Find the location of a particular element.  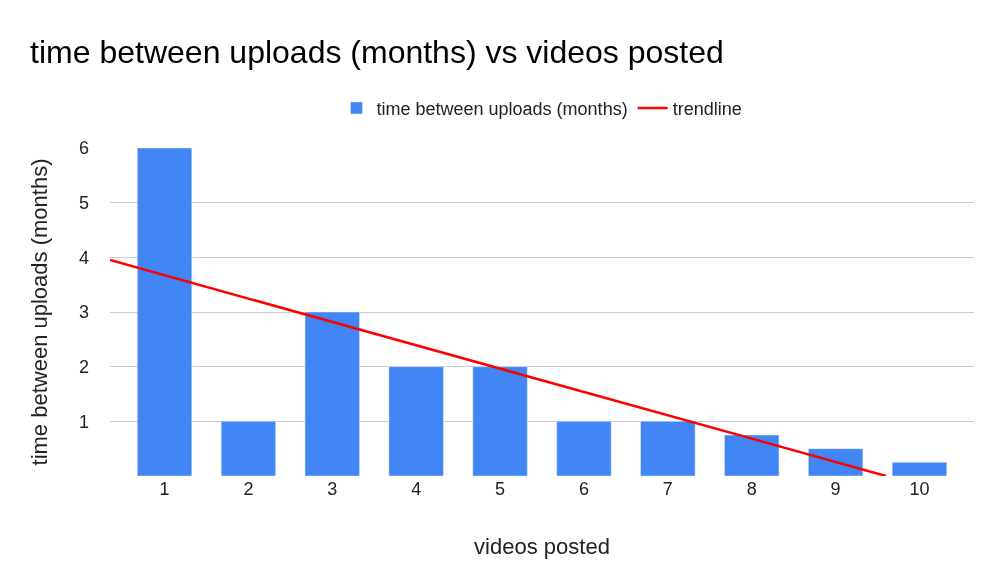

x-tick-label: 1 is located at coordinates (164, 489).